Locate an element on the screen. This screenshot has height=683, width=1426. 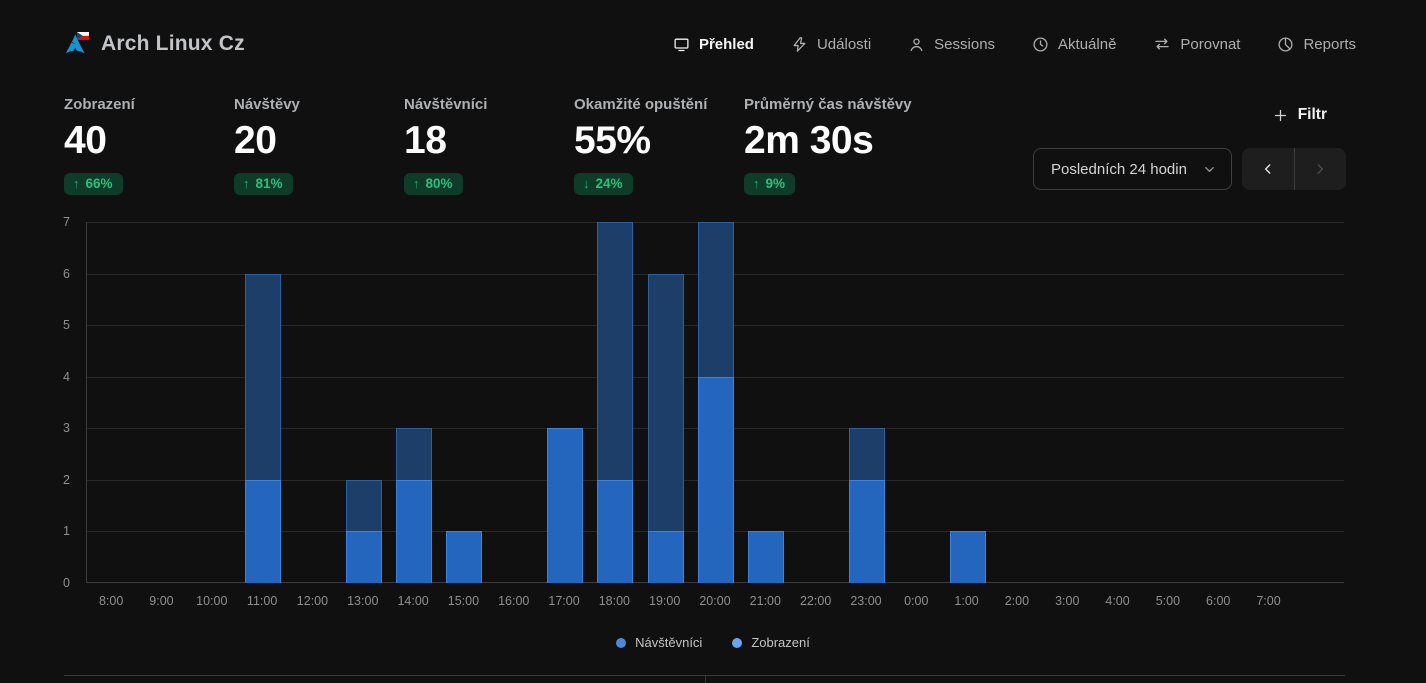
chart-bar-visitors-20:00 is located at coordinates (716, 480).